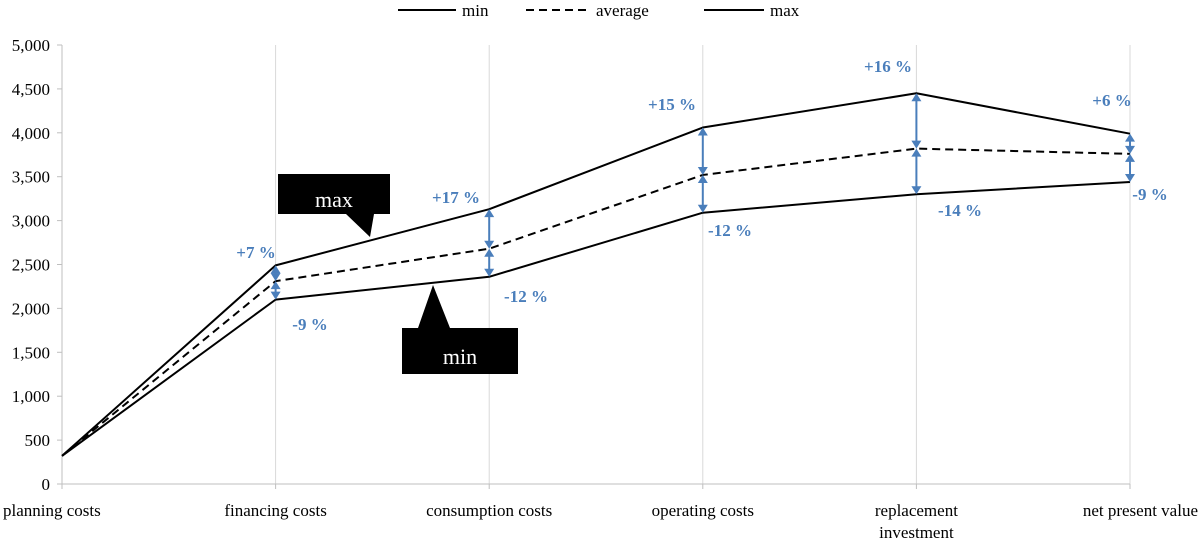 The height and width of the screenshot is (541, 1200). I want to click on legend-label: average, so click(622, 10).